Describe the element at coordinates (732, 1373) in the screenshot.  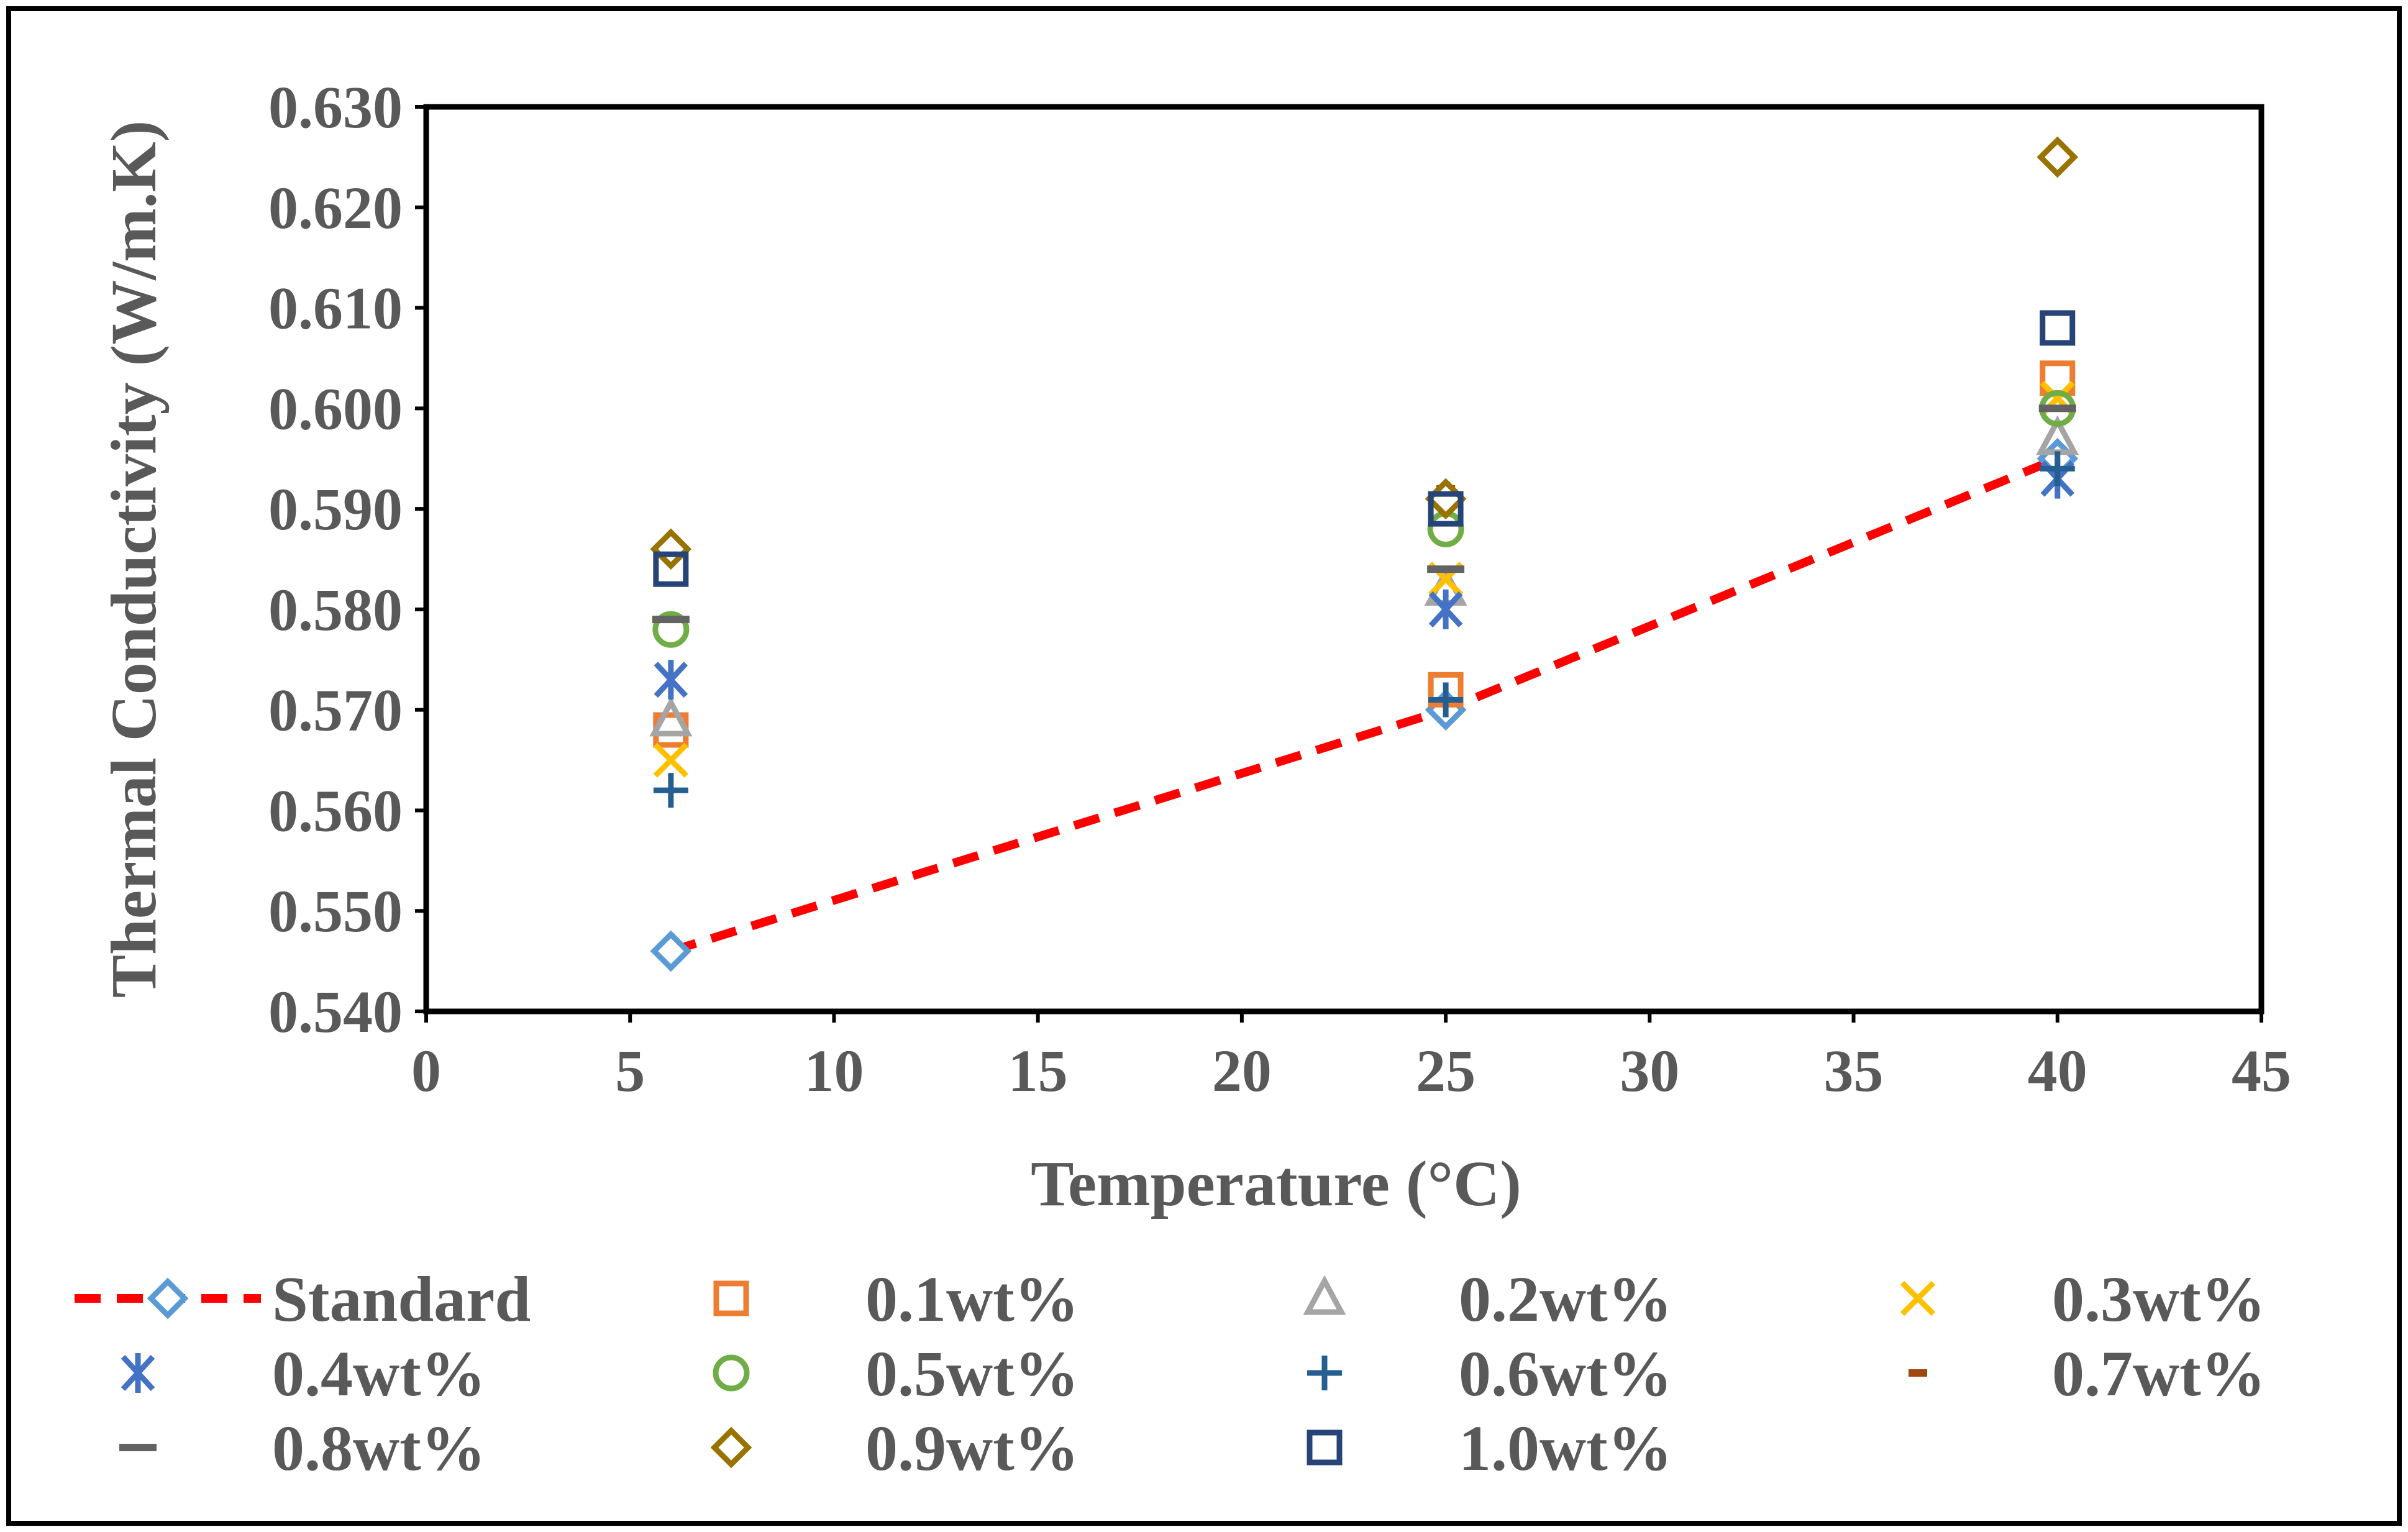
I see `legend-marker-0-5wt` at that location.